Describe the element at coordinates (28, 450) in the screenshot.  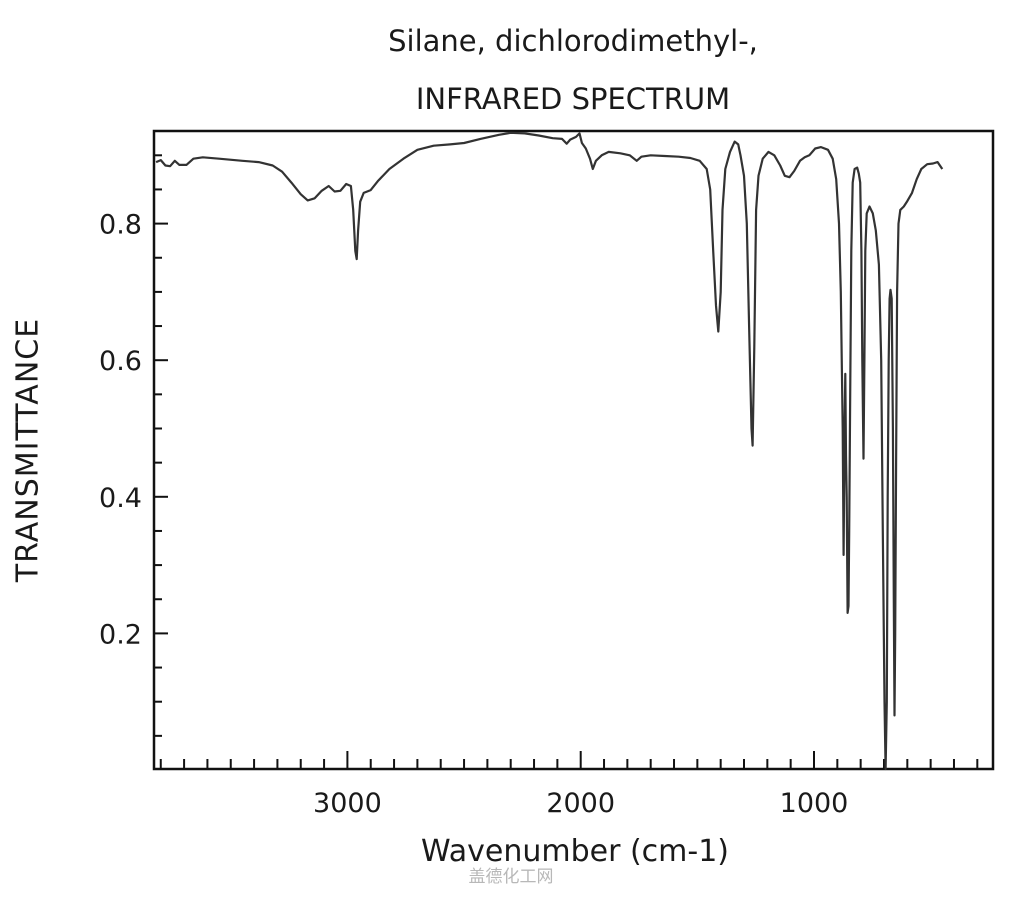
I see `y-axis-label: TRANSMITTANCE` at that location.